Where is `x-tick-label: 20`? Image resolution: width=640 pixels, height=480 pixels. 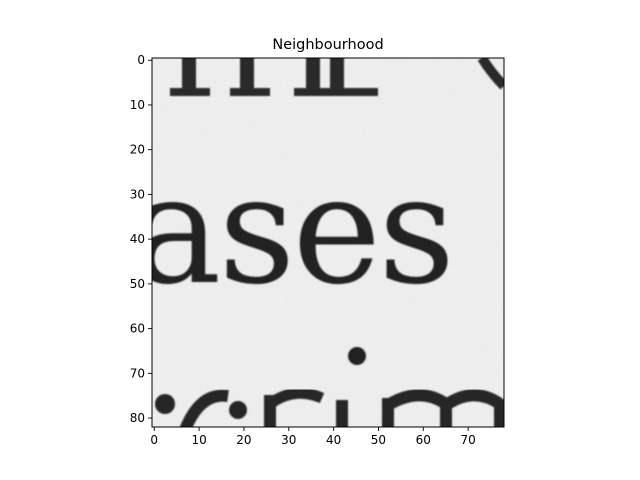 x-tick-label: 20 is located at coordinates (243, 440).